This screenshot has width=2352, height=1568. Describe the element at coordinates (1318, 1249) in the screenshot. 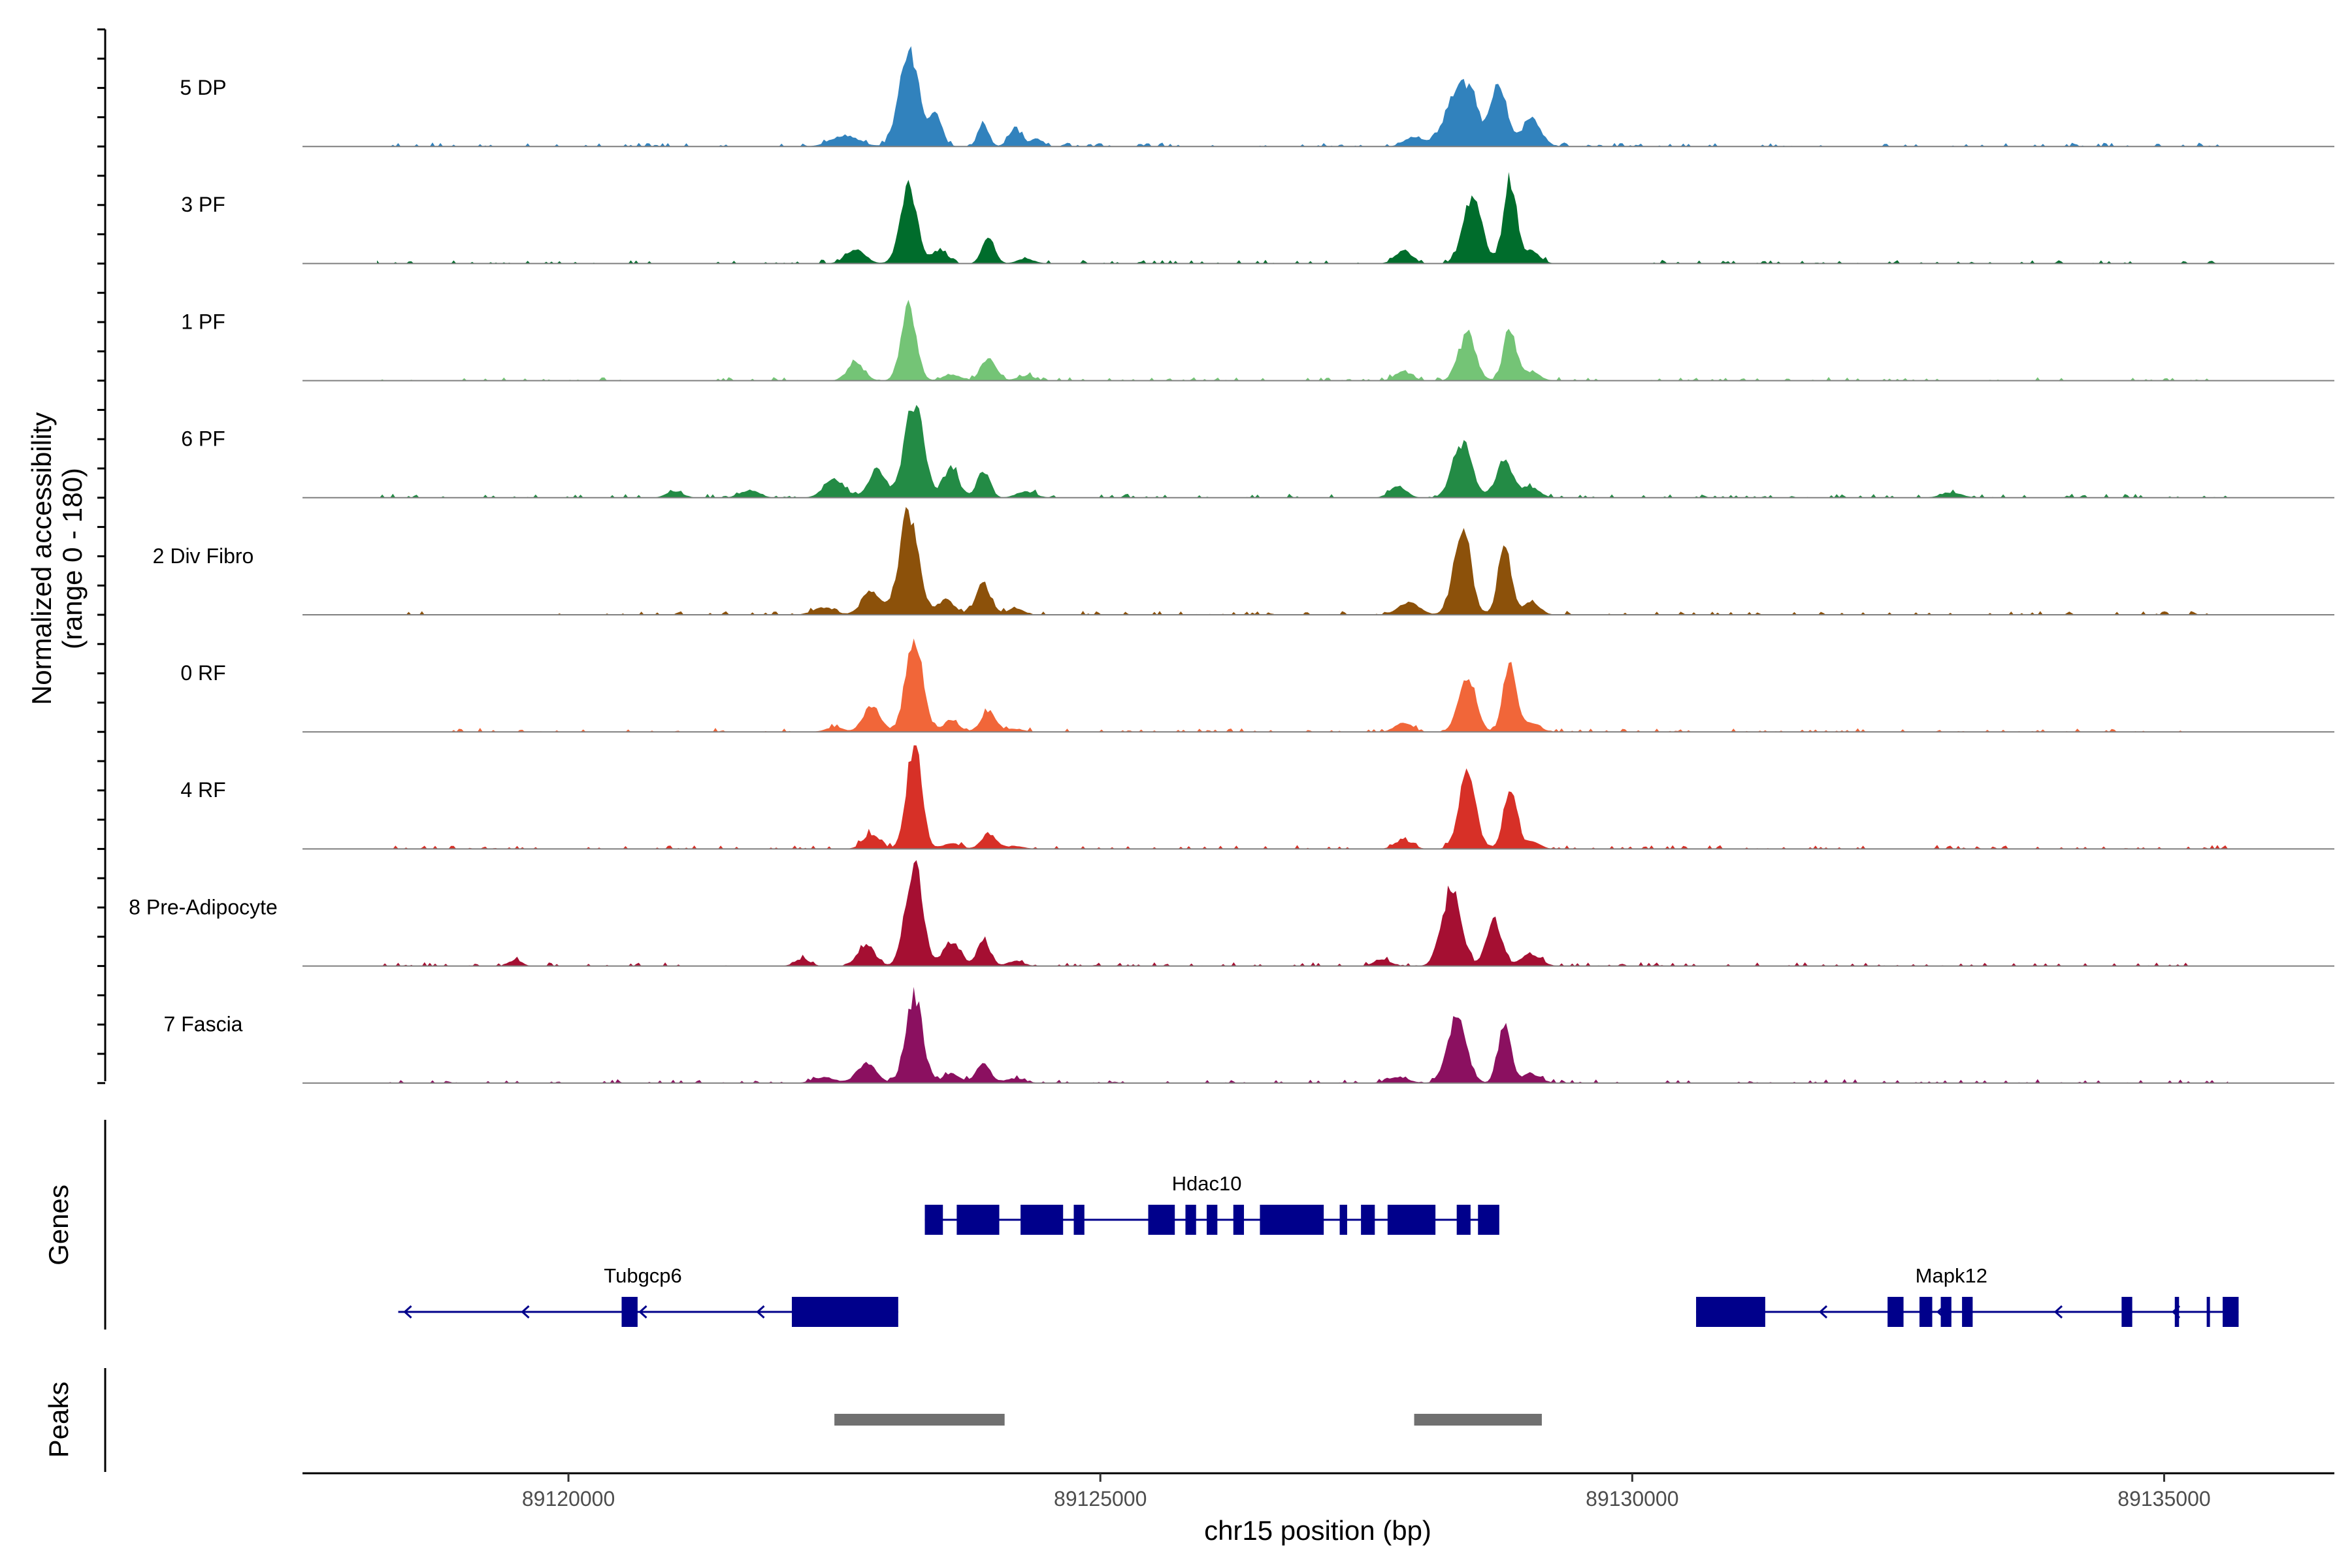

I see `gene-annotation-track: Hdac10 Tubgcp6 Mapk12` at that location.